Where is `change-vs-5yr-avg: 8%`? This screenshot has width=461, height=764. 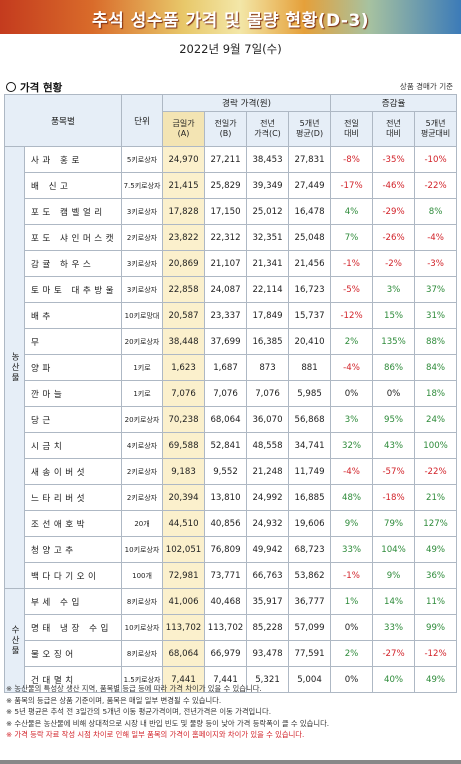
change-vs-5yr-avg: 8% is located at coordinates (436, 211).